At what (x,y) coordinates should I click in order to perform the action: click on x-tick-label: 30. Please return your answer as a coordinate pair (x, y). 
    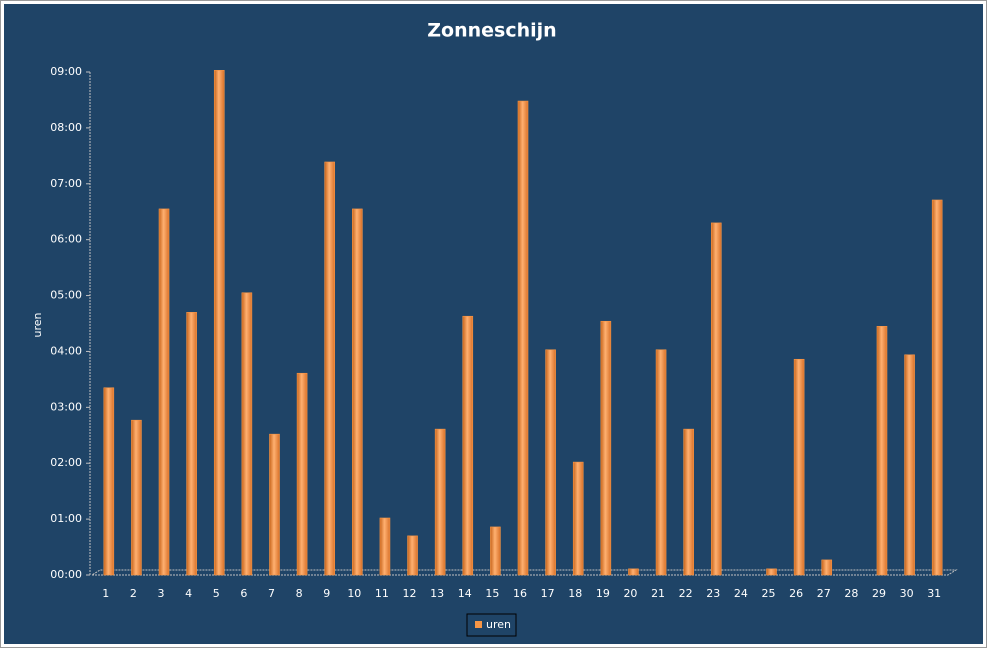
    Looking at the image, I should click on (907, 593).